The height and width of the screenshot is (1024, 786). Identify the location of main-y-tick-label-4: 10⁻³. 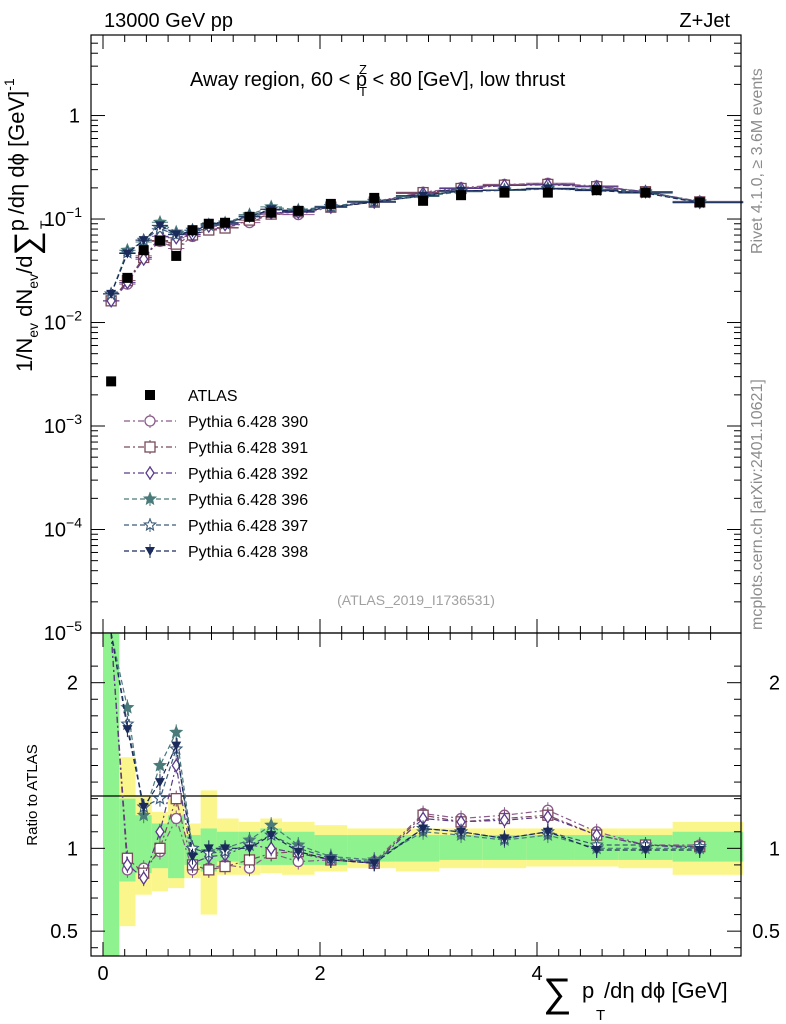
(63, 424).